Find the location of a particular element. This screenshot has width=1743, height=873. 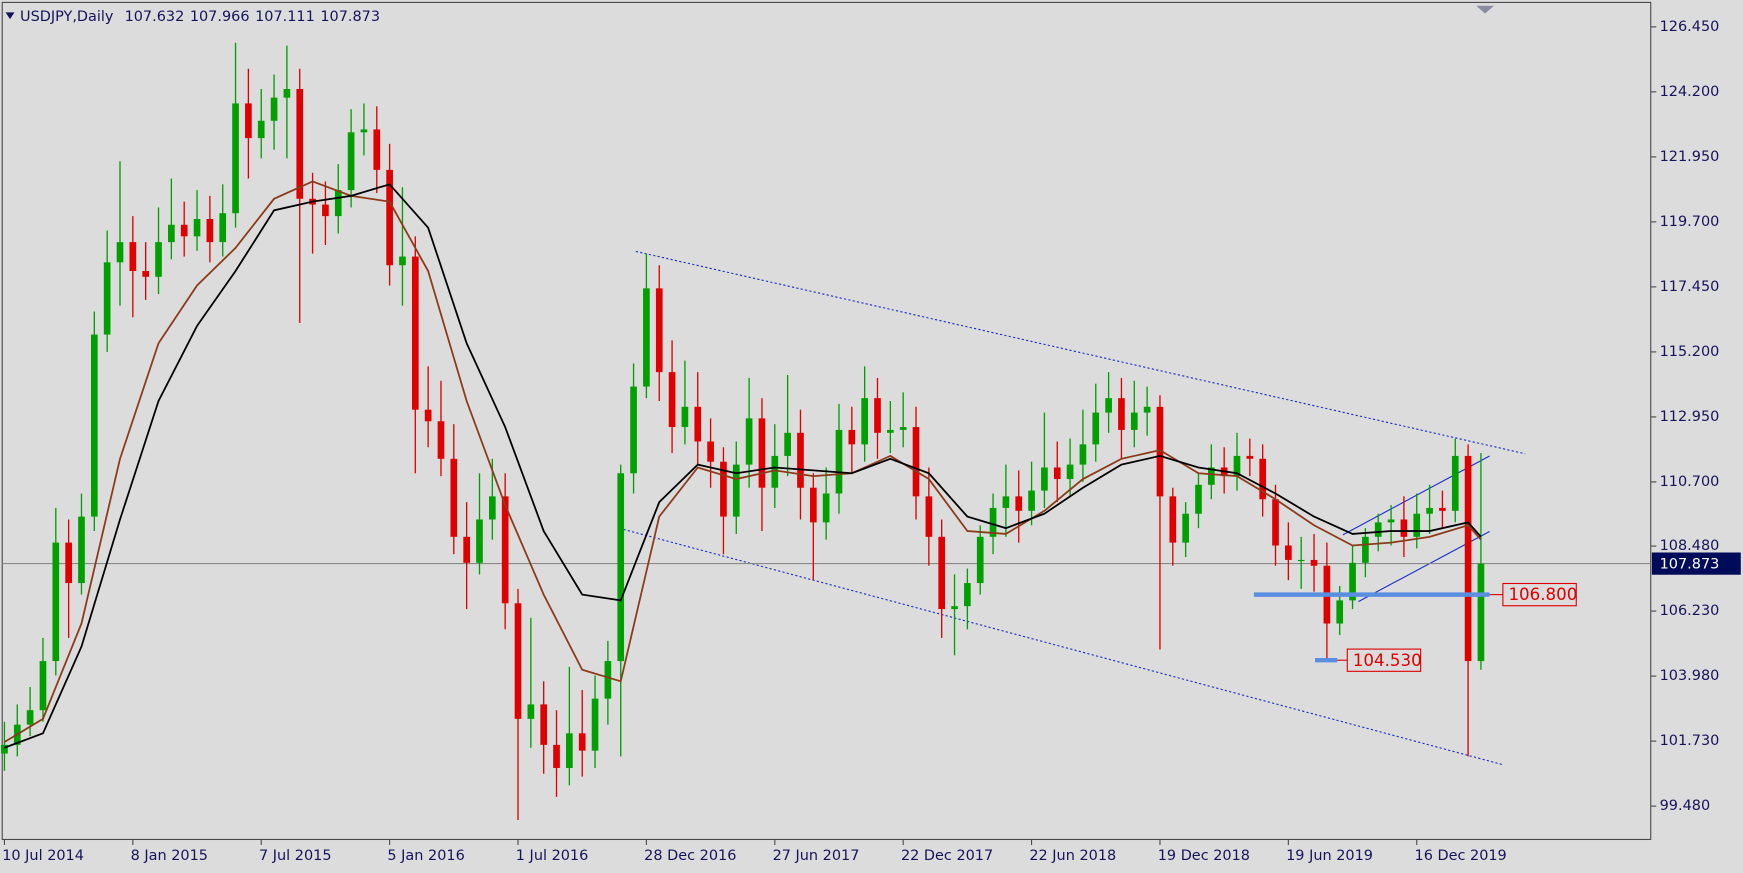

open-value: 107.632 is located at coordinates (155, 17).